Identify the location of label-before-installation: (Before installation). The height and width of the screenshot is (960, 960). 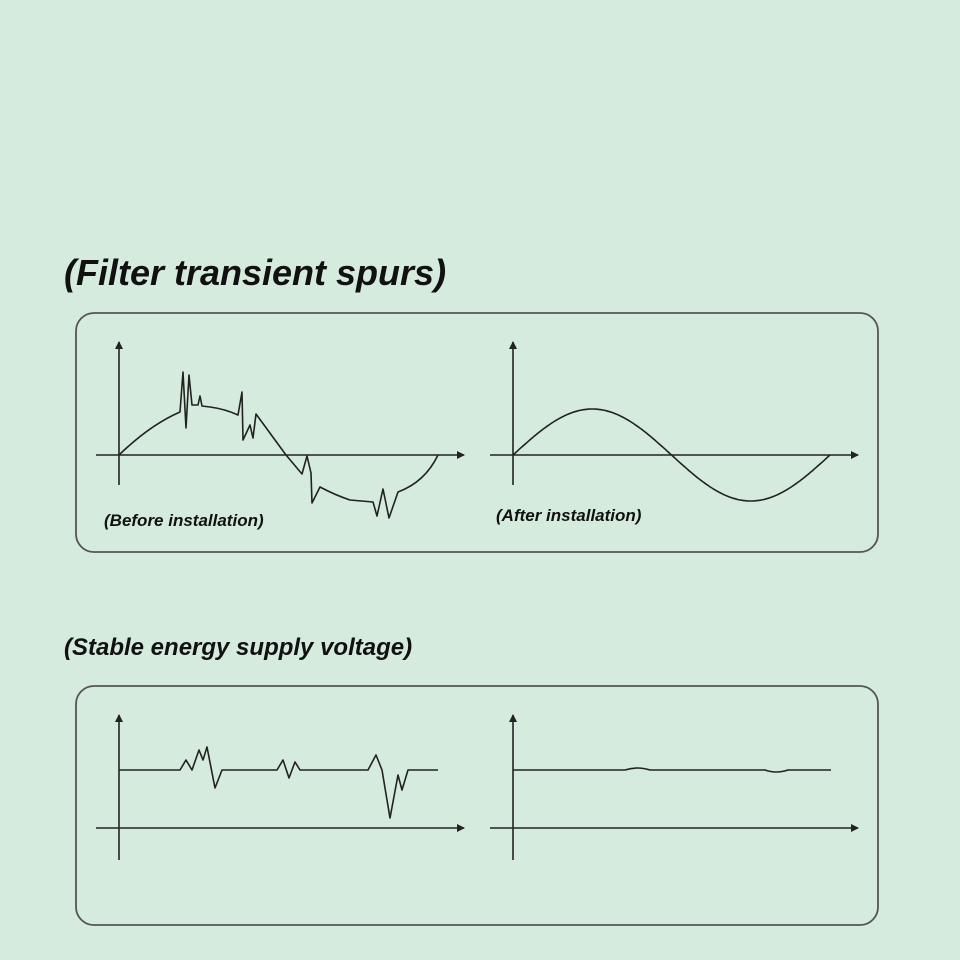
(184, 520).